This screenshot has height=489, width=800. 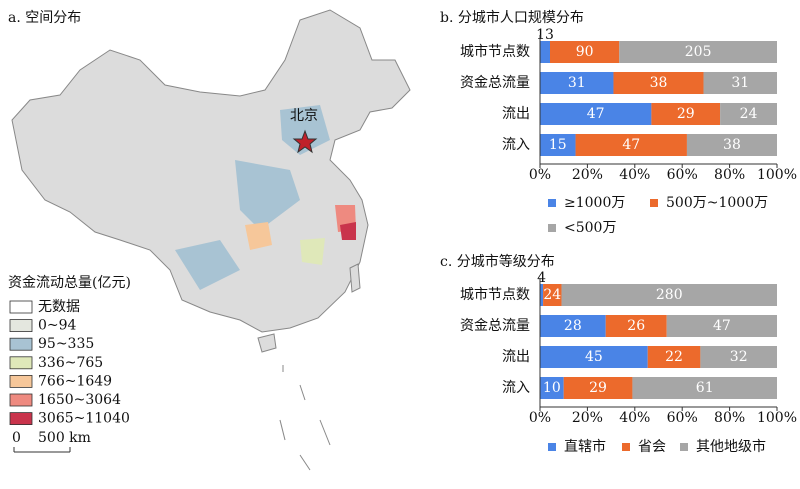 I want to click on data-label: 10, so click(x=552, y=388).